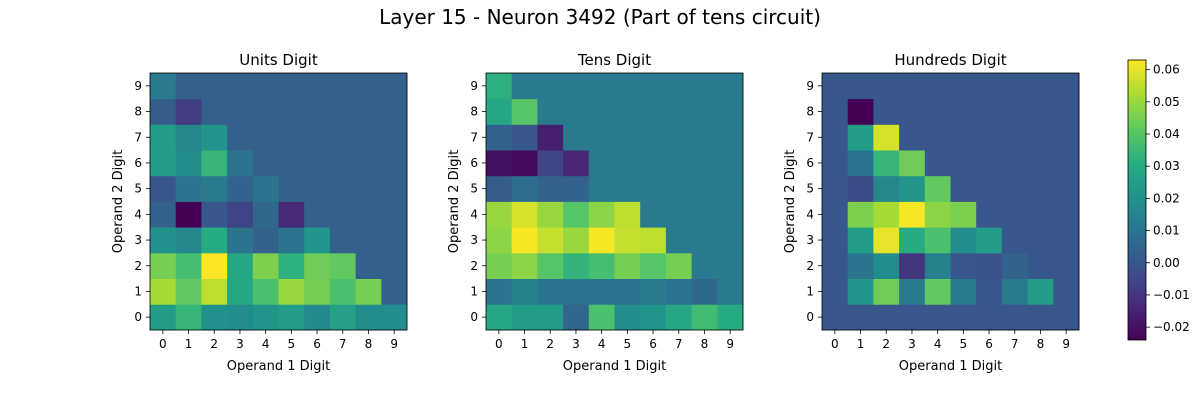 The width and height of the screenshot is (1200, 400). I want to click on colorbar-tick-label: 0.00, so click(1166, 263).